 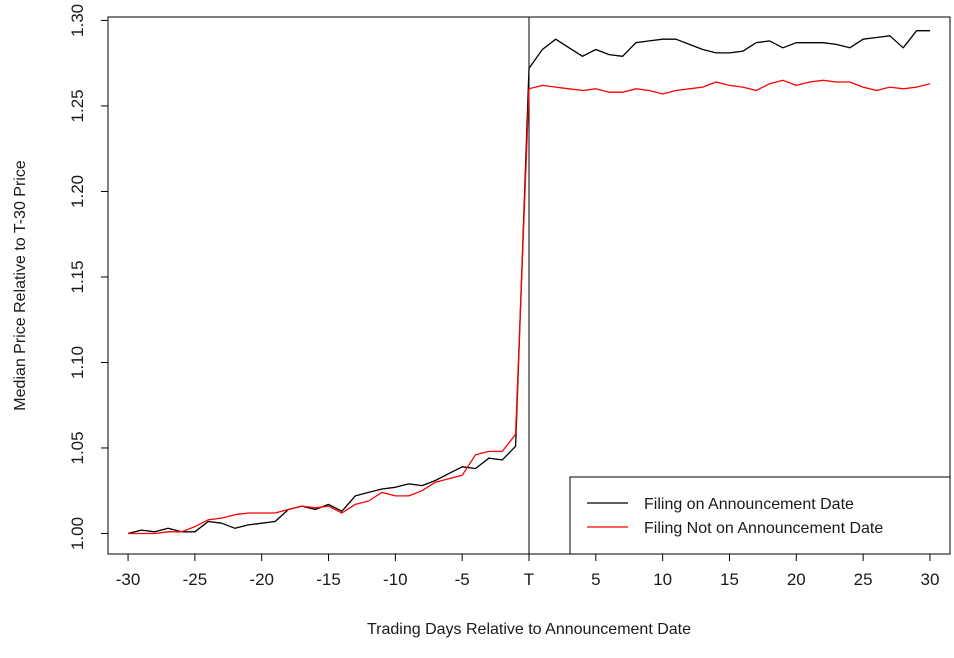 I want to click on x-tick-label: -20, so click(x=261, y=579).